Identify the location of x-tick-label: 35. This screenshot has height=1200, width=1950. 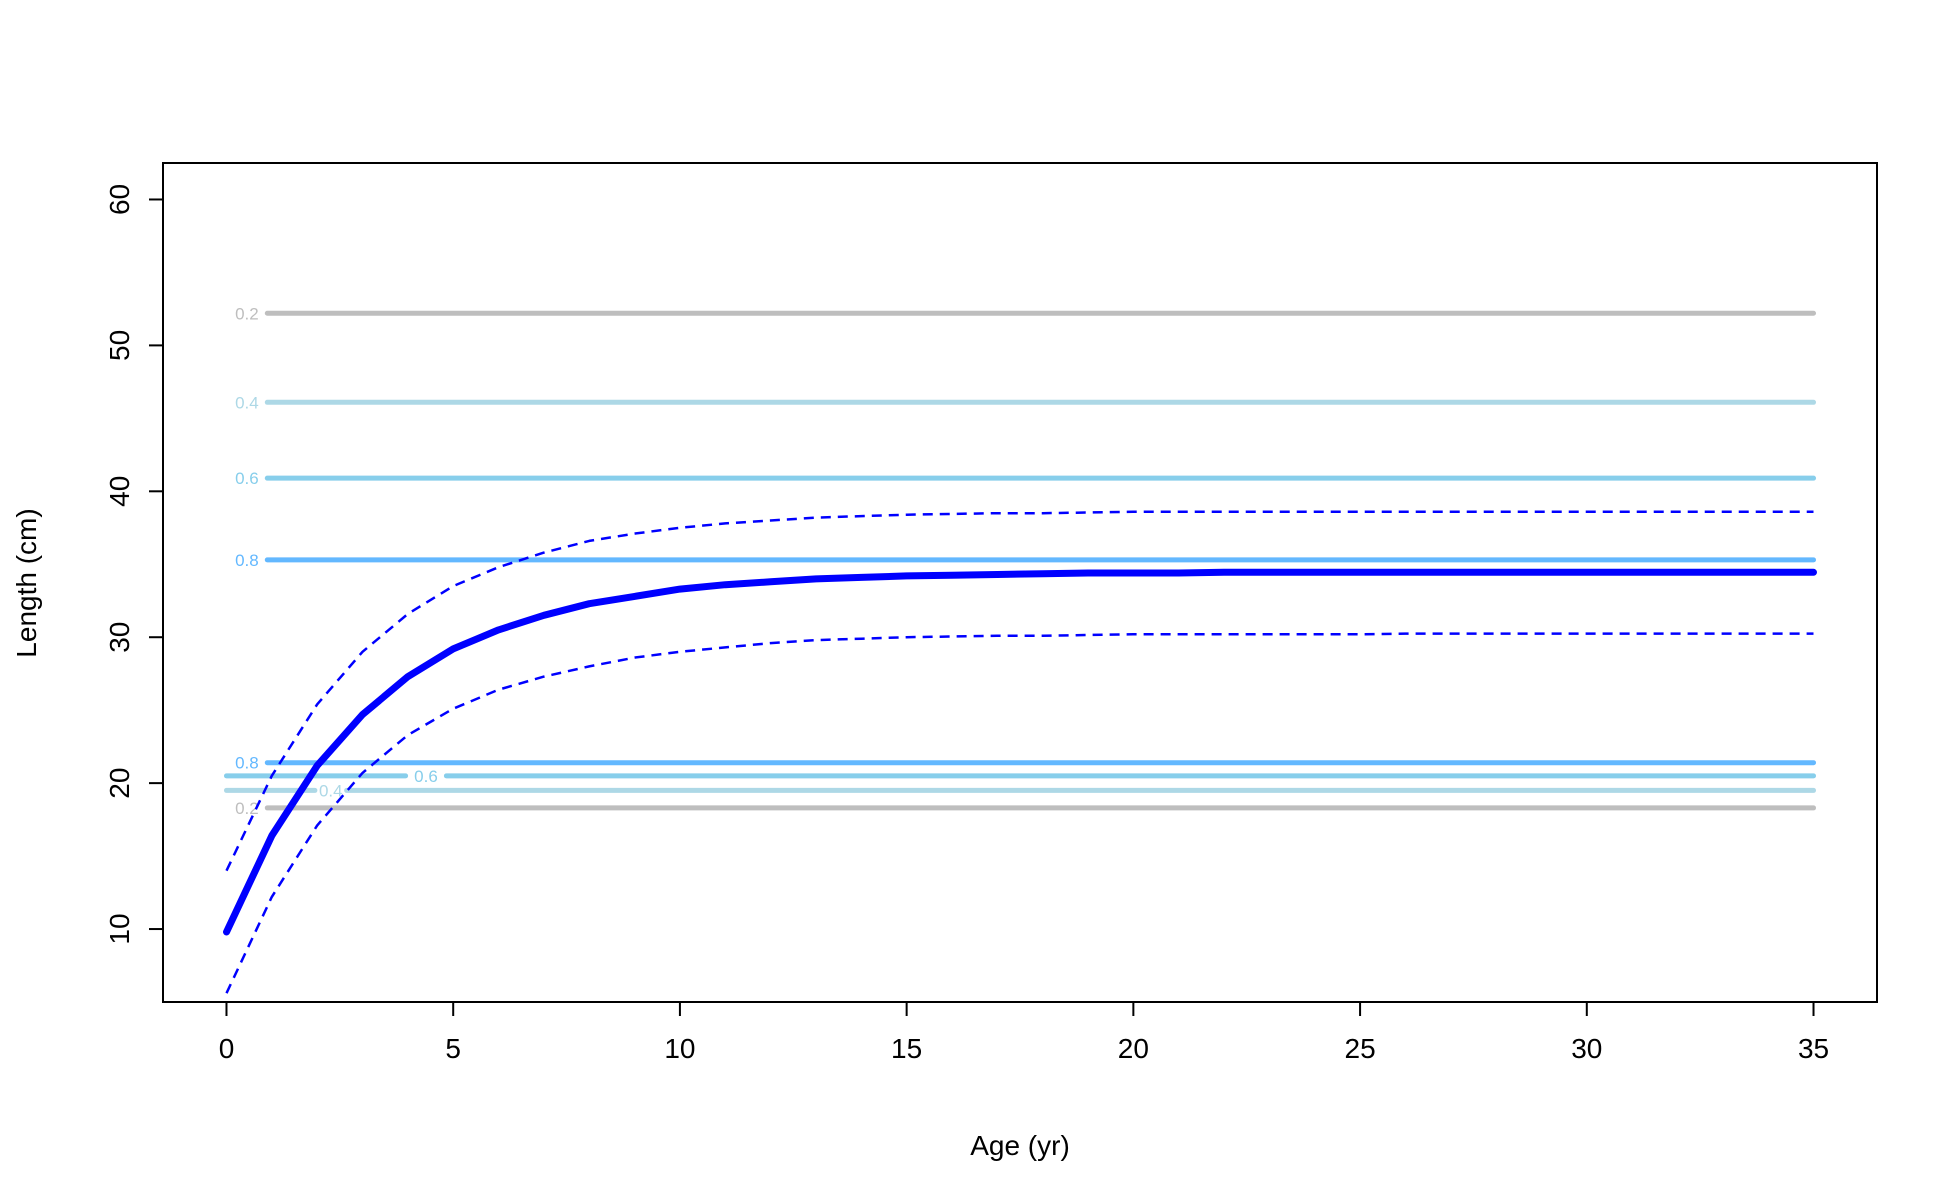
(1813, 1048).